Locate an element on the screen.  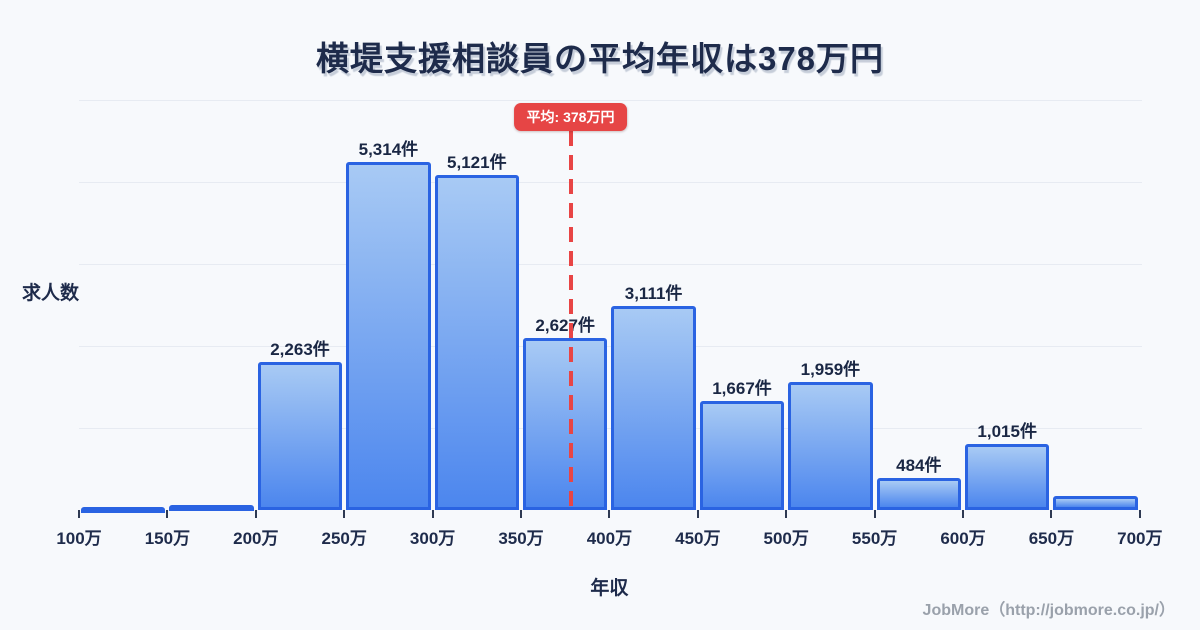
bar-value-label: 2,263件 is located at coordinates (300, 349).